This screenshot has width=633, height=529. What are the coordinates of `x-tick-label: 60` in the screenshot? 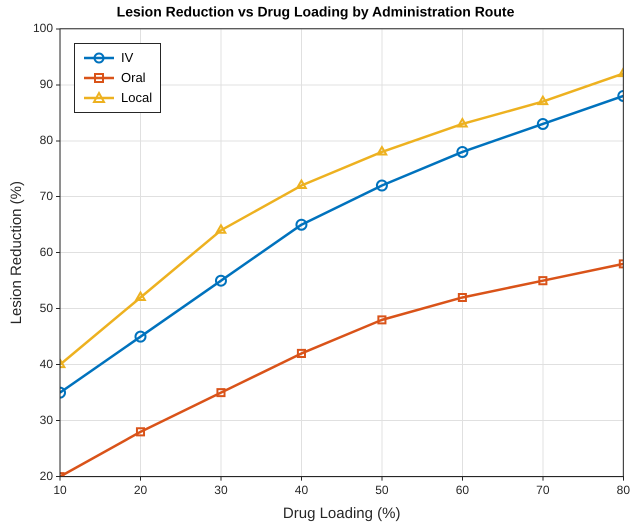 It's located at (463, 490).